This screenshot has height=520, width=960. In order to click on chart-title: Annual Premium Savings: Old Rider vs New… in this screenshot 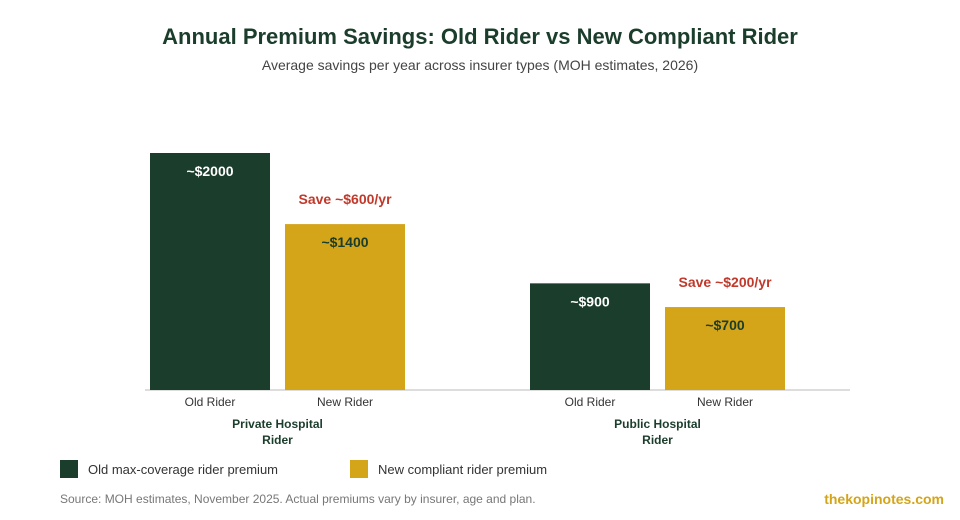, I will do `click(480, 36)`.